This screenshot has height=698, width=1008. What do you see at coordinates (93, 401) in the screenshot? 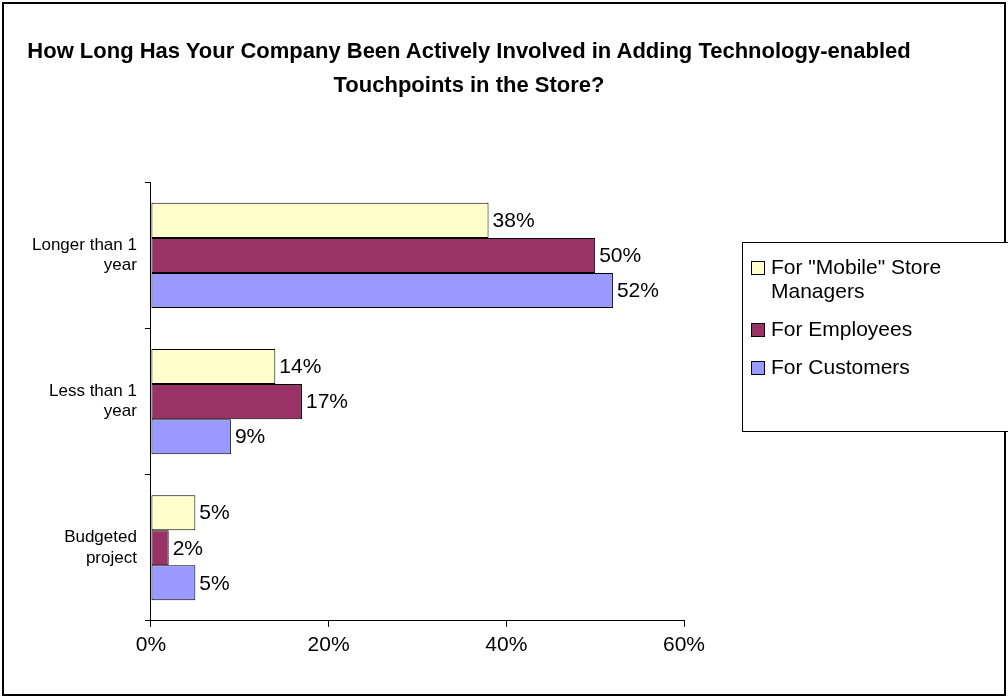
I see `y-tick-label: Less than 1 year` at bounding box center [93, 401].